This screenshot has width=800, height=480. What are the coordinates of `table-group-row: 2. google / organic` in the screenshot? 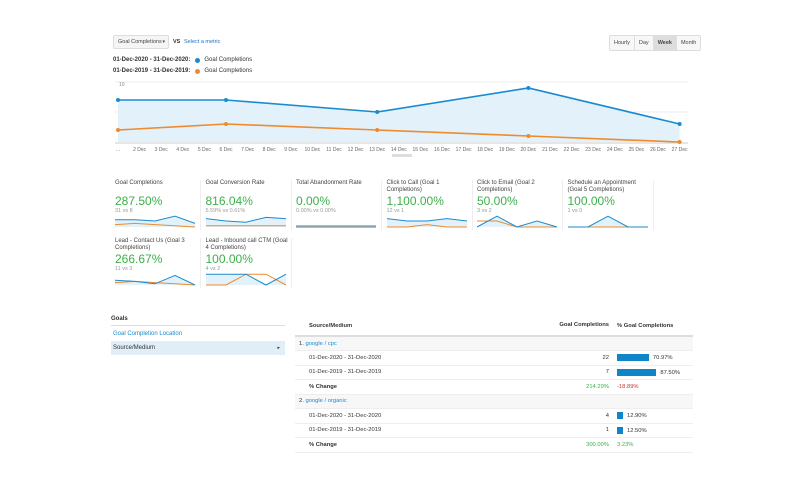 It's located at (494, 401).